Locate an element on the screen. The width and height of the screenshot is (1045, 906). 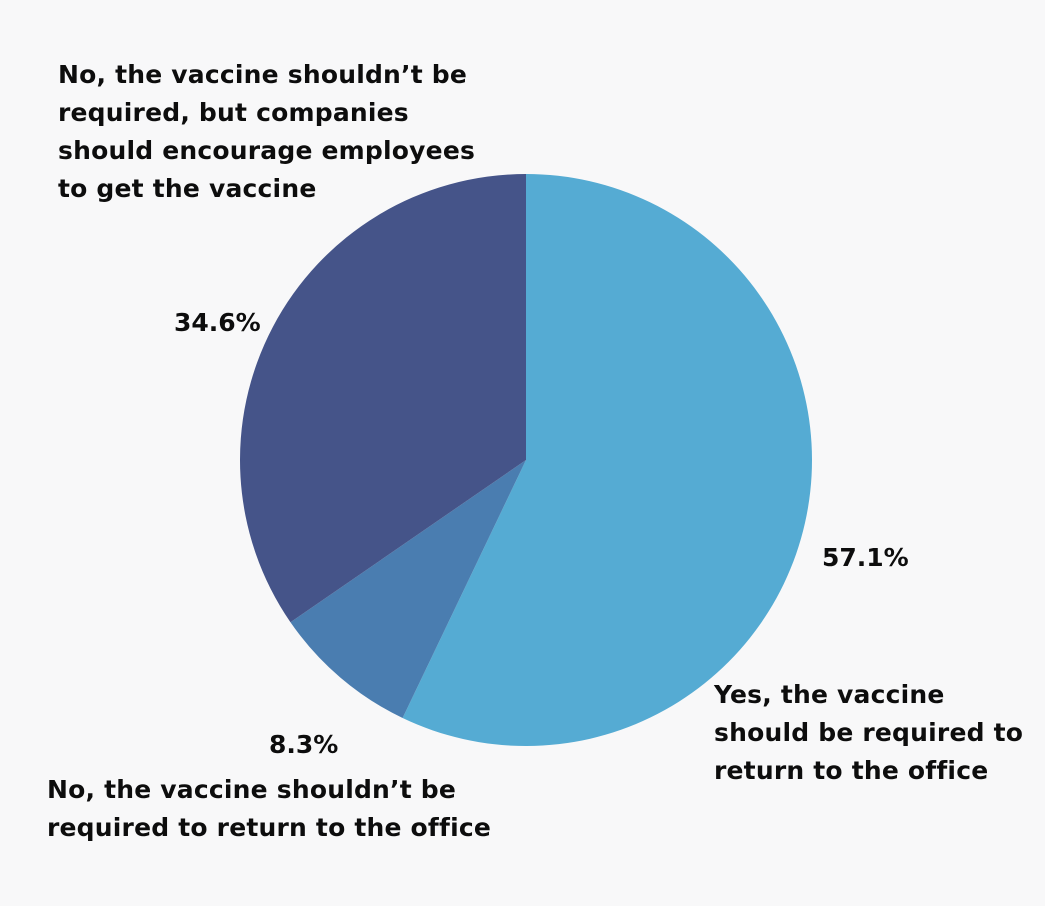
label-line: should encourage employees is located at coordinates (267, 150).